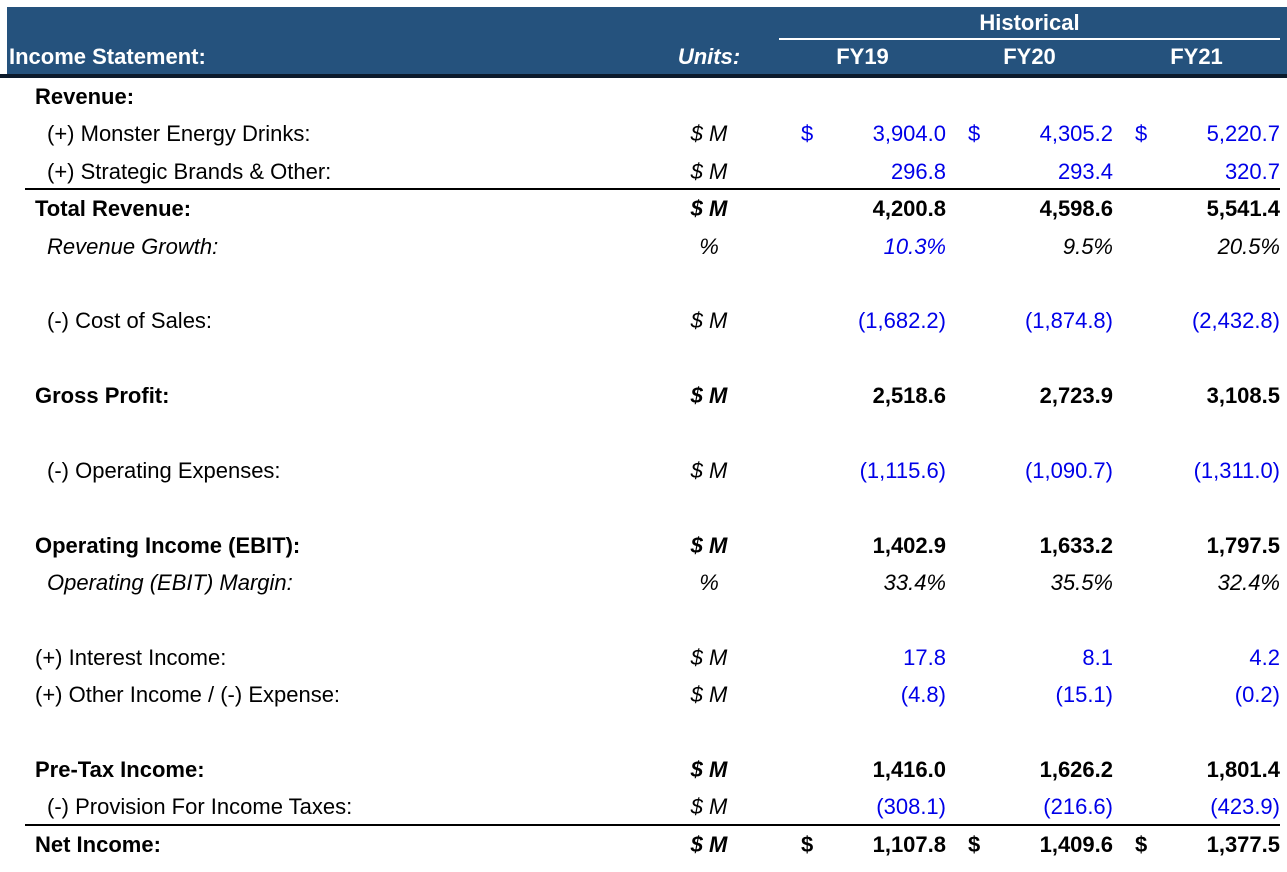 The width and height of the screenshot is (1287, 872). Describe the element at coordinates (1029, 56) in the screenshot. I see `column-header-fy20: FY20` at that location.